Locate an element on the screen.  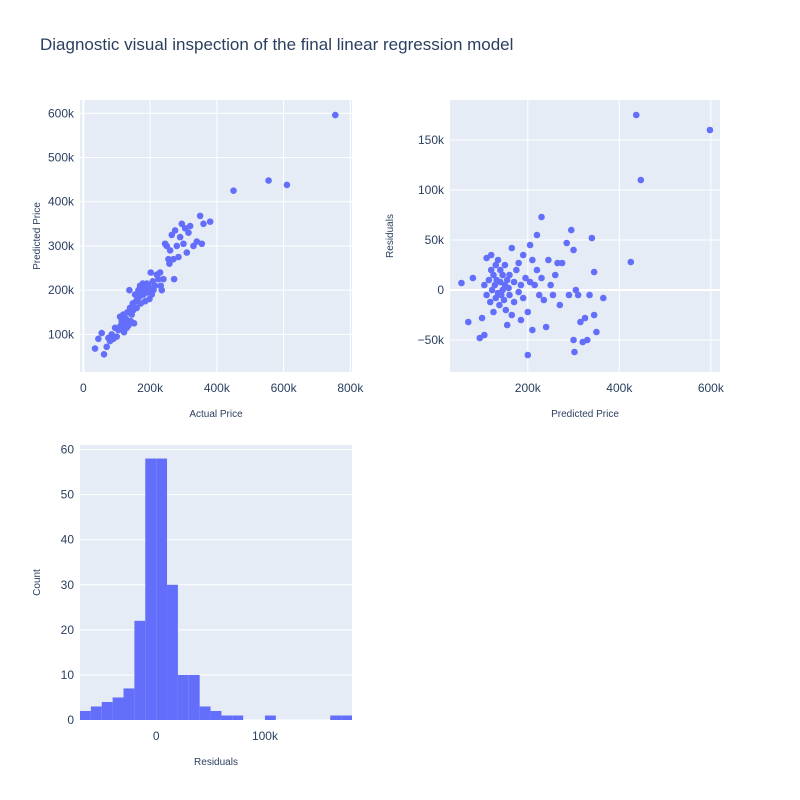
y-tick-label: 600k is located at coordinates (61, 113).